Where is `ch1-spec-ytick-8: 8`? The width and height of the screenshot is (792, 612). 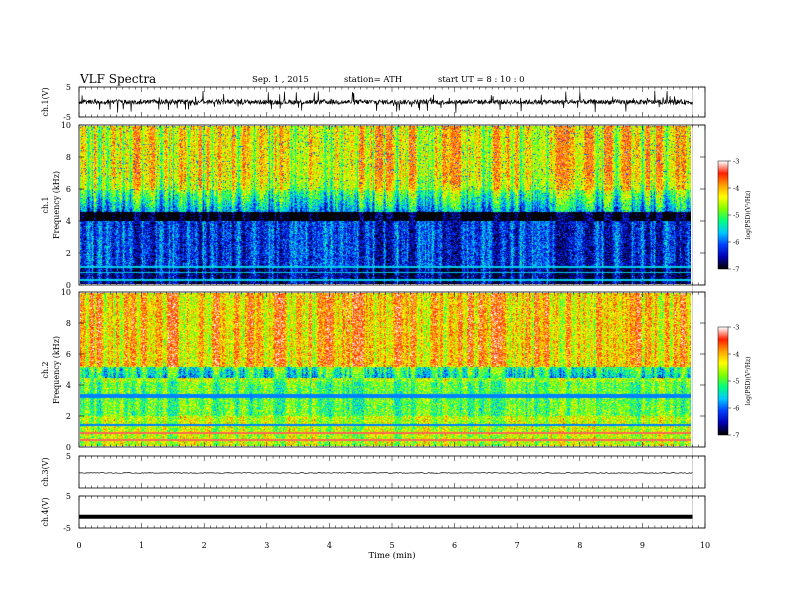 ch1-spec-ytick-8: 8 is located at coordinates (68, 157).